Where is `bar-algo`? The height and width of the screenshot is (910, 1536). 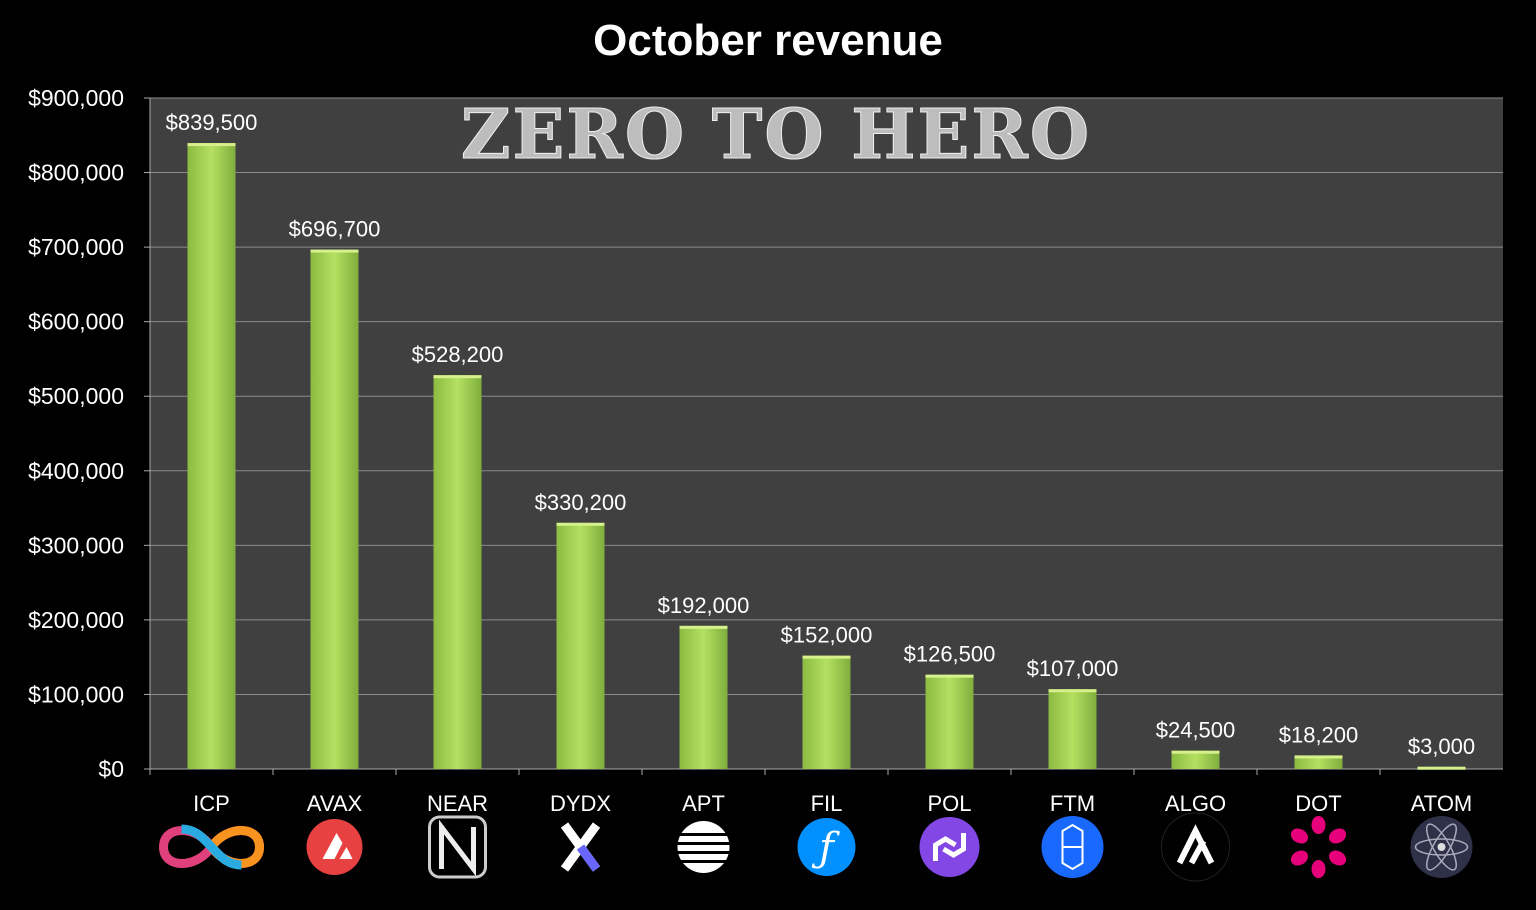 bar-algo is located at coordinates (1195, 759).